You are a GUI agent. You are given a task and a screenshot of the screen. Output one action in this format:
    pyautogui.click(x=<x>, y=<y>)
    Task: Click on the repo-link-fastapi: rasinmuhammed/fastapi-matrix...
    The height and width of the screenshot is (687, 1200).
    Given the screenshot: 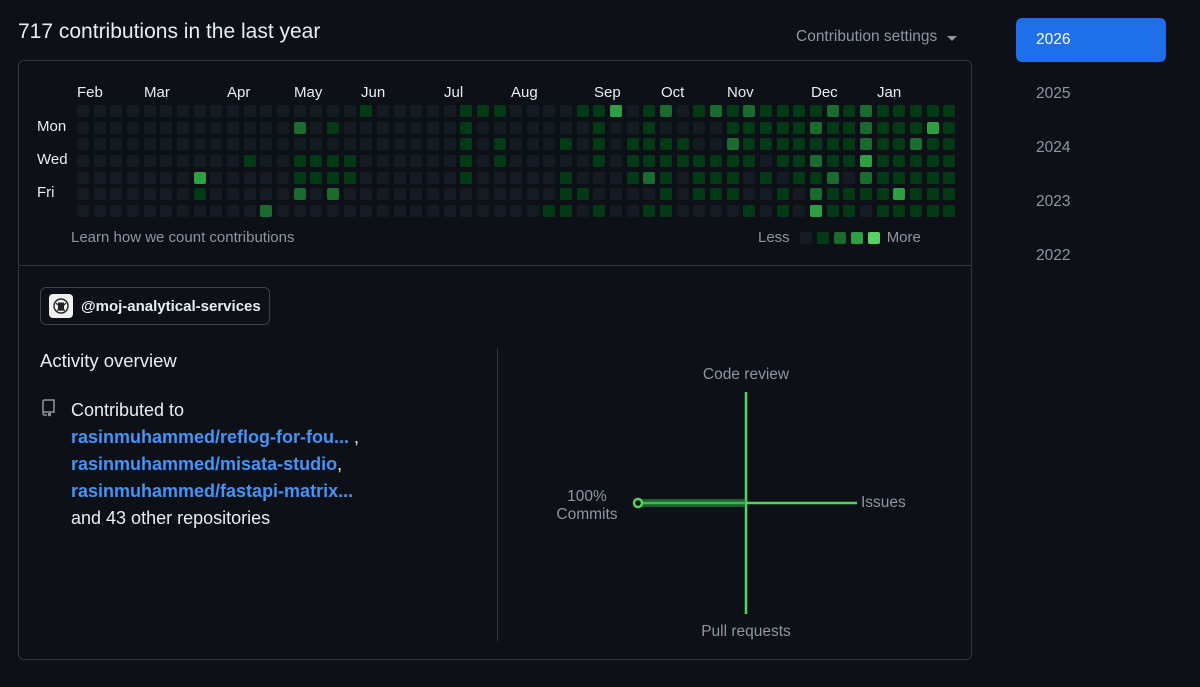 What is the action you would take?
    pyautogui.click(x=212, y=491)
    